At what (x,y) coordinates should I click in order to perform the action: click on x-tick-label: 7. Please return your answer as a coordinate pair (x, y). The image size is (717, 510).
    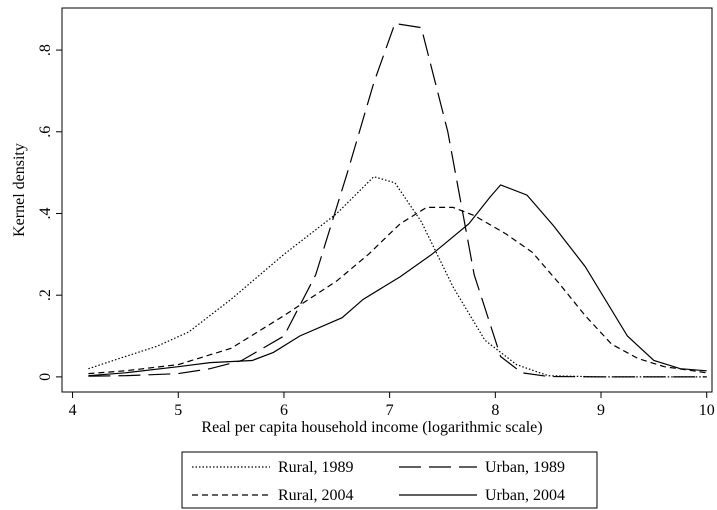
    Looking at the image, I should click on (390, 410).